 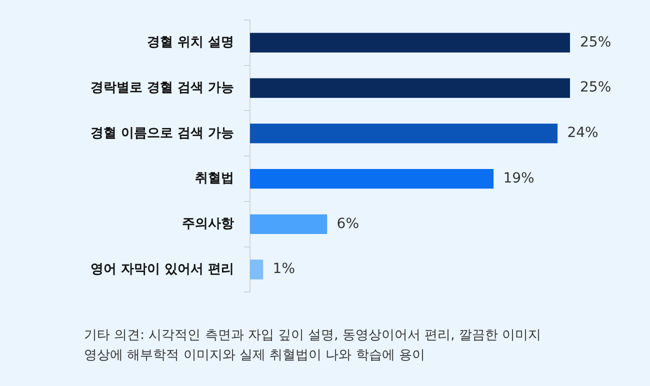 What do you see at coordinates (190, 42) in the screenshot?
I see `y-tick-label: 경혈 위치 설명` at bounding box center [190, 42].